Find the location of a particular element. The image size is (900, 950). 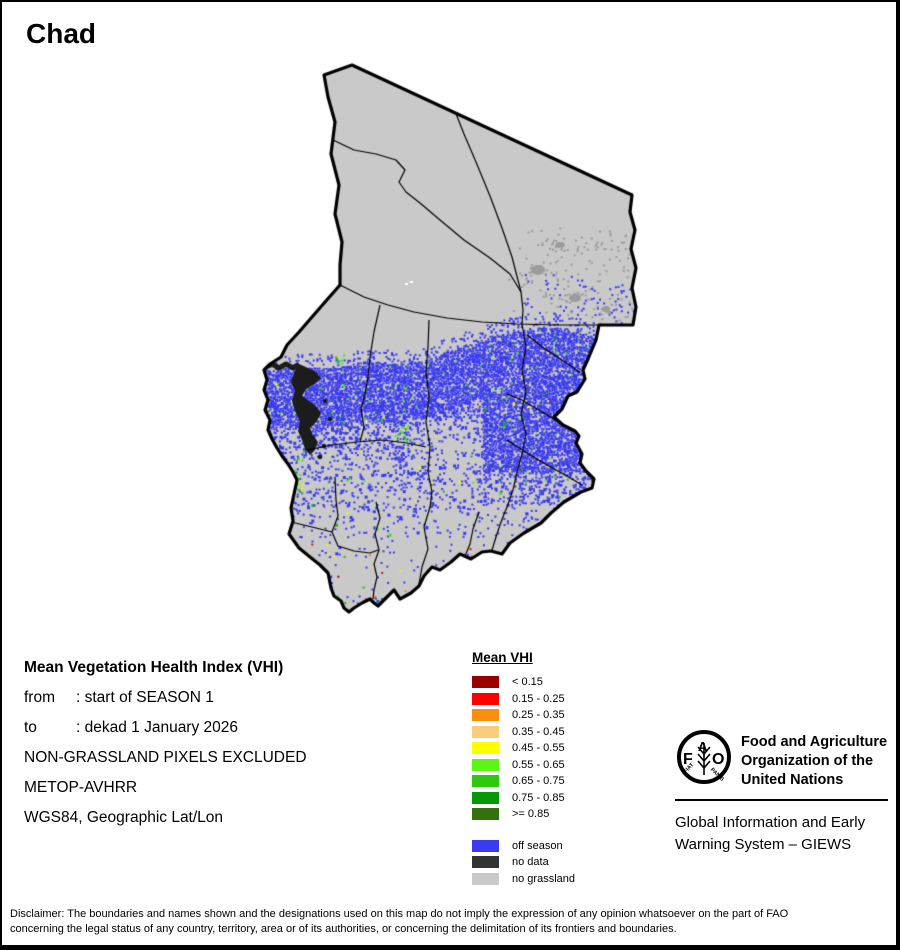

legend-extras: off season no data no grassland is located at coordinates (523, 863).